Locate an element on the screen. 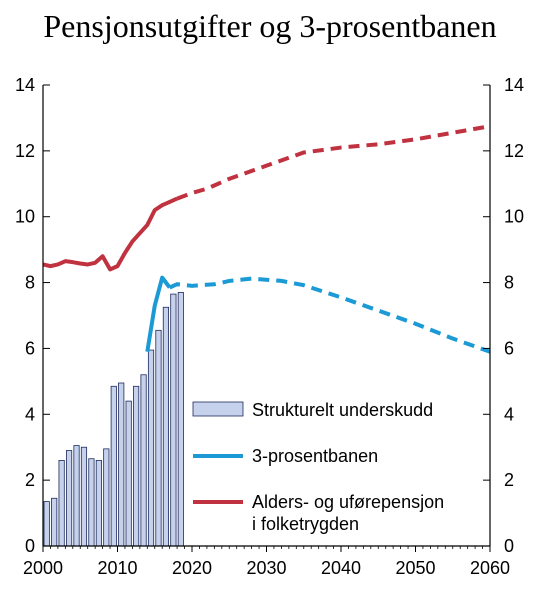  bar-2006 is located at coordinates (91, 502).